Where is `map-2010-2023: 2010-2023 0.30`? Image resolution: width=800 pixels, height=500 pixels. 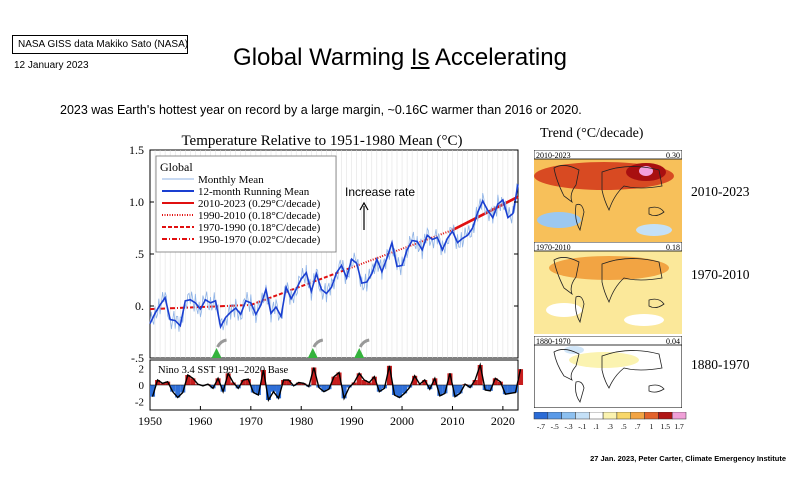 map-2010-2023: 2010-2023 0.30 is located at coordinates (608, 197).